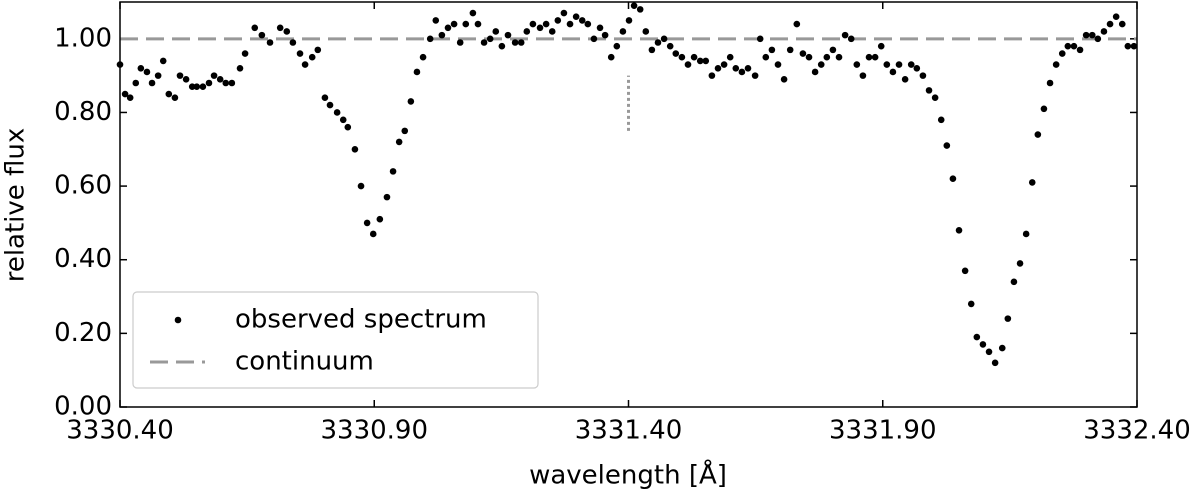 The width and height of the screenshot is (1200, 494). Describe the element at coordinates (374, 431) in the screenshot. I see `x-tick-label: 3330.90` at that location.